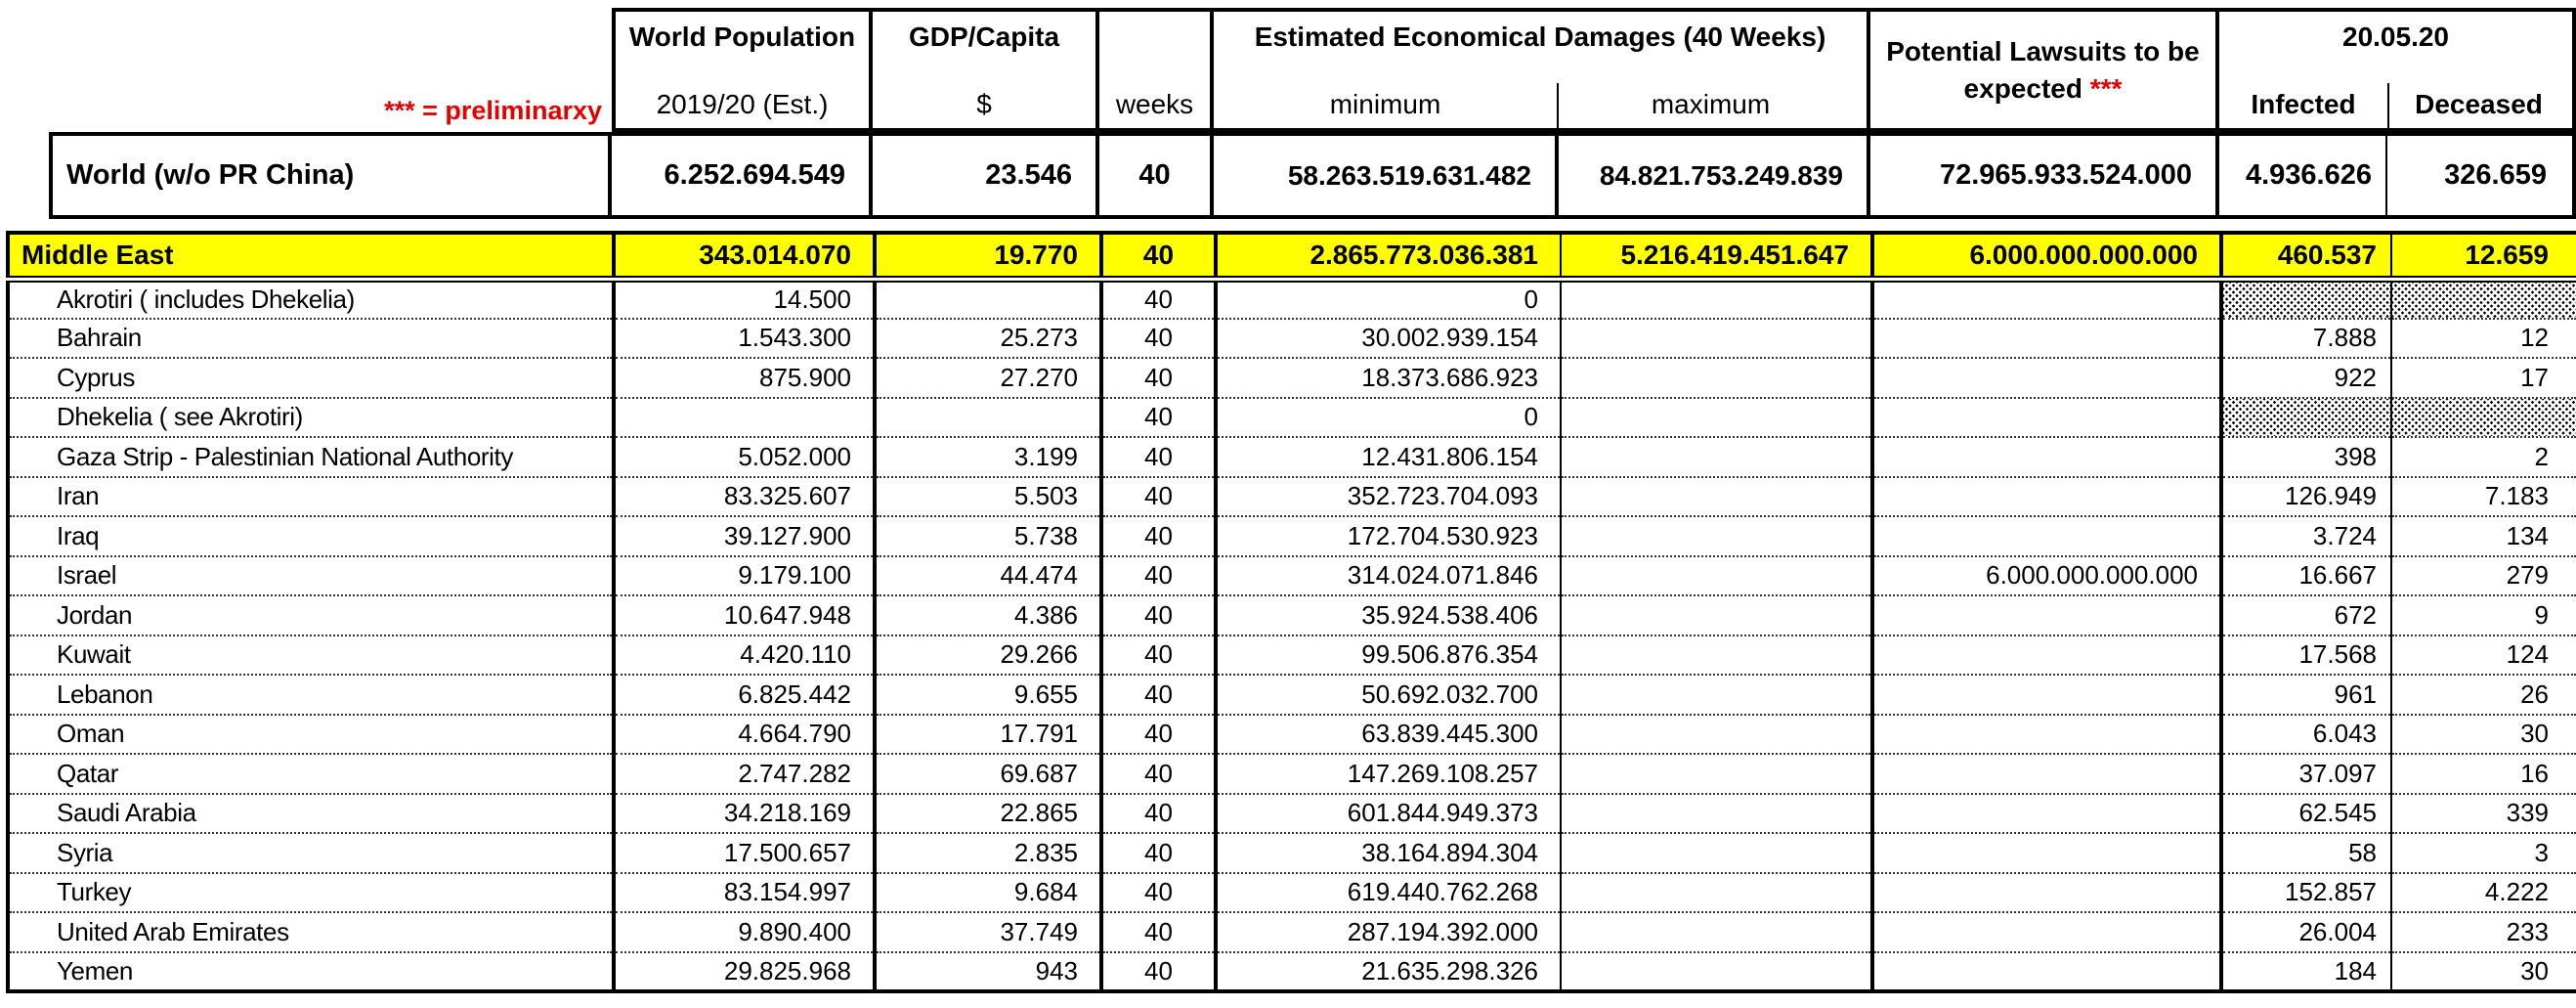  What do you see at coordinates (987, 337) in the screenshot?
I see `country-gdp: 25.273` at bounding box center [987, 337].